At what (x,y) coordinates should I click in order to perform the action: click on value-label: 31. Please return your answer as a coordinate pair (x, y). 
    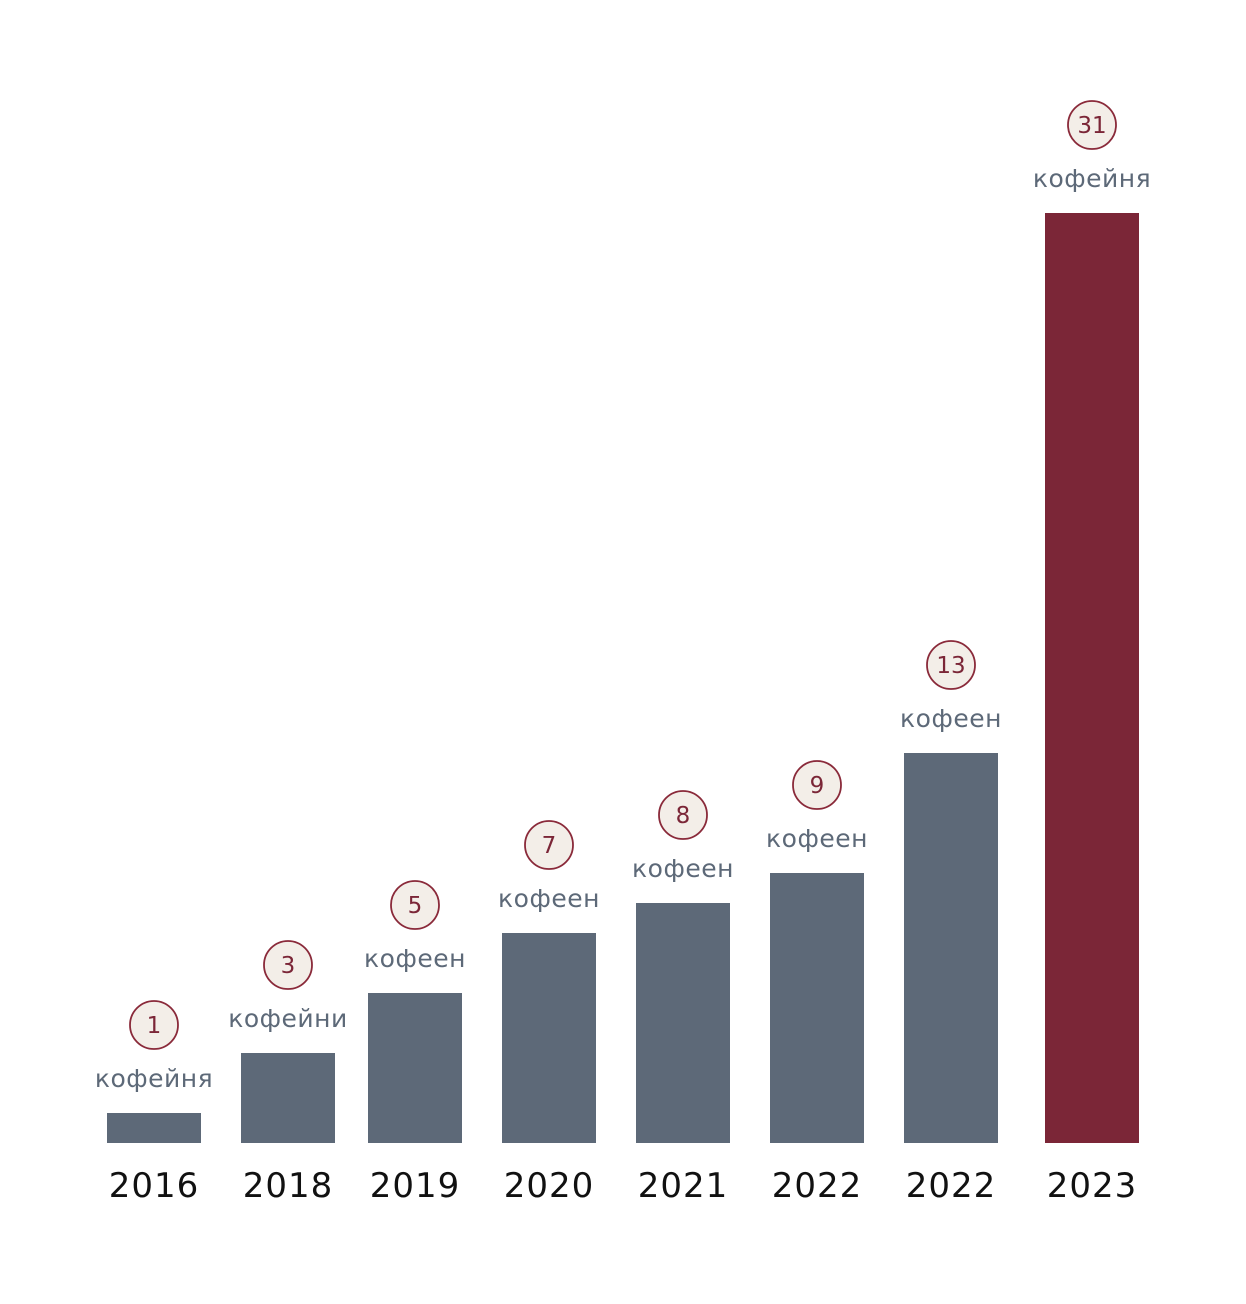
    Looking at the image, I should click on (1091, 126).